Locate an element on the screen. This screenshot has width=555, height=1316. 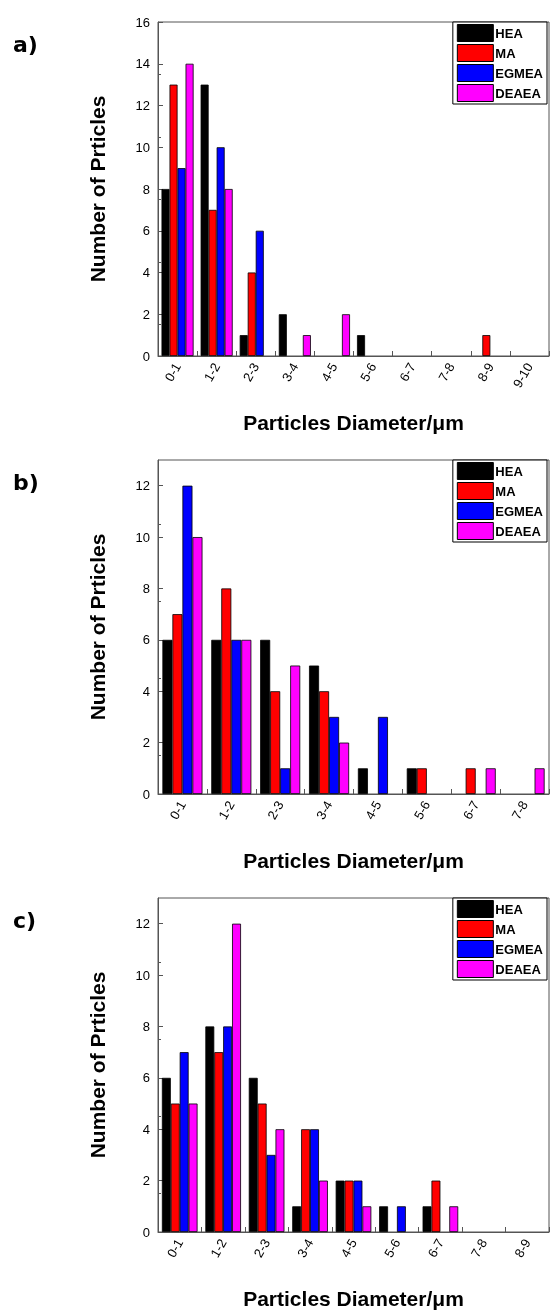
chart-title: c) is located at coordinates (25, 920).